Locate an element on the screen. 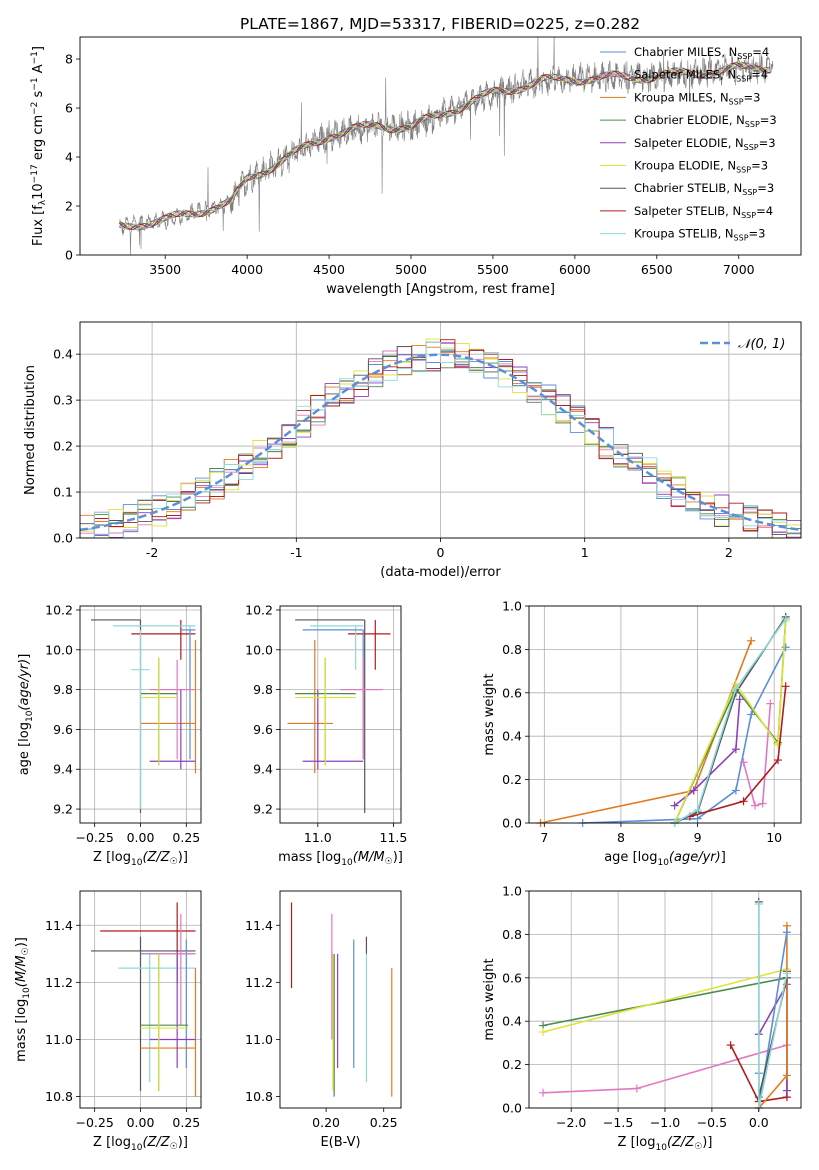 This screenshot has width=819, height=1170. legend-label-chabrier_stelib: Chabrier STELIB, NSSP=3 is located at coordinates (704, 189).